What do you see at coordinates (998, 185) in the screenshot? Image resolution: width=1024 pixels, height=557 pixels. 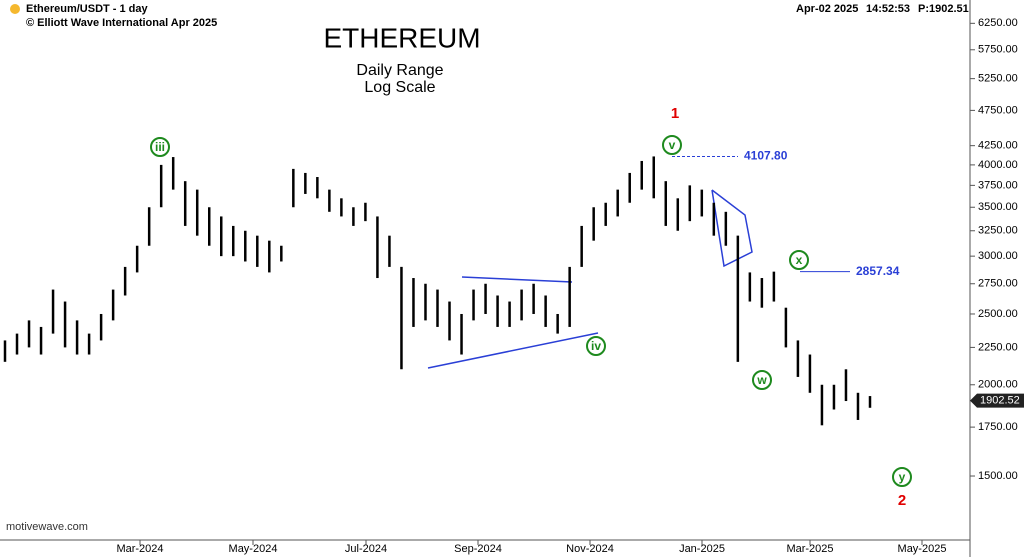 I see `y-tick-label: 3750.00` at bounding box center [998, 185].